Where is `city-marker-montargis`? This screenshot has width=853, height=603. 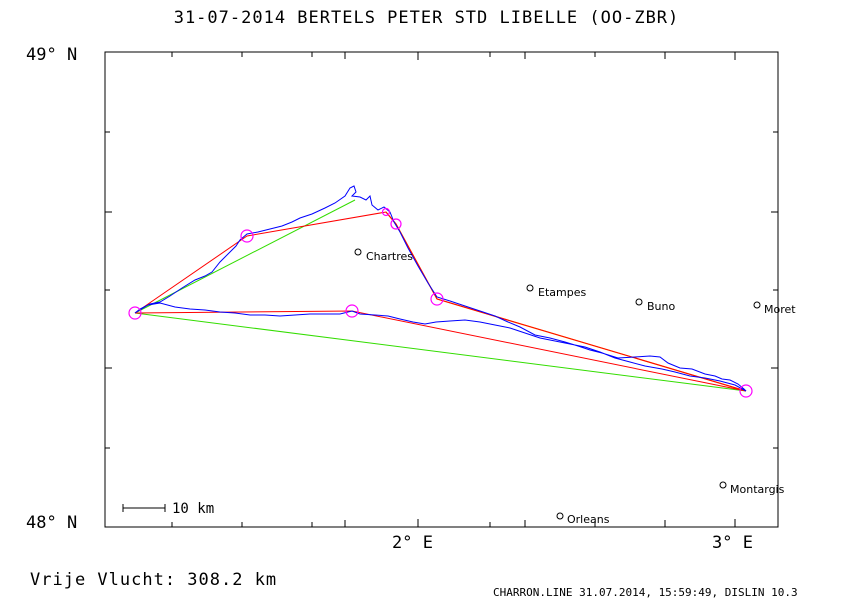
city-marker-montargis is located at coordinates (723, 485).